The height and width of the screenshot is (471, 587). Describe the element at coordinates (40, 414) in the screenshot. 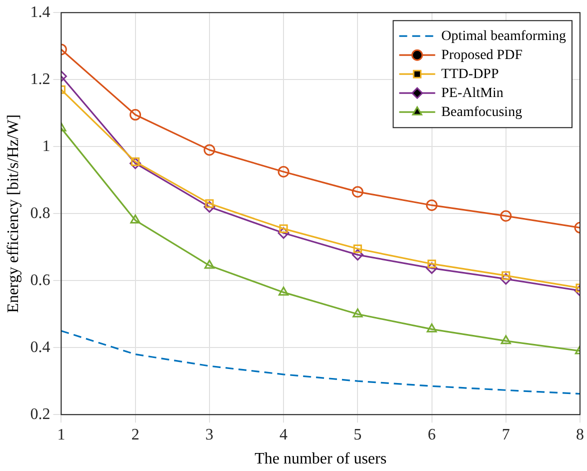

I see `y-tick-label: 0.2` at that location.